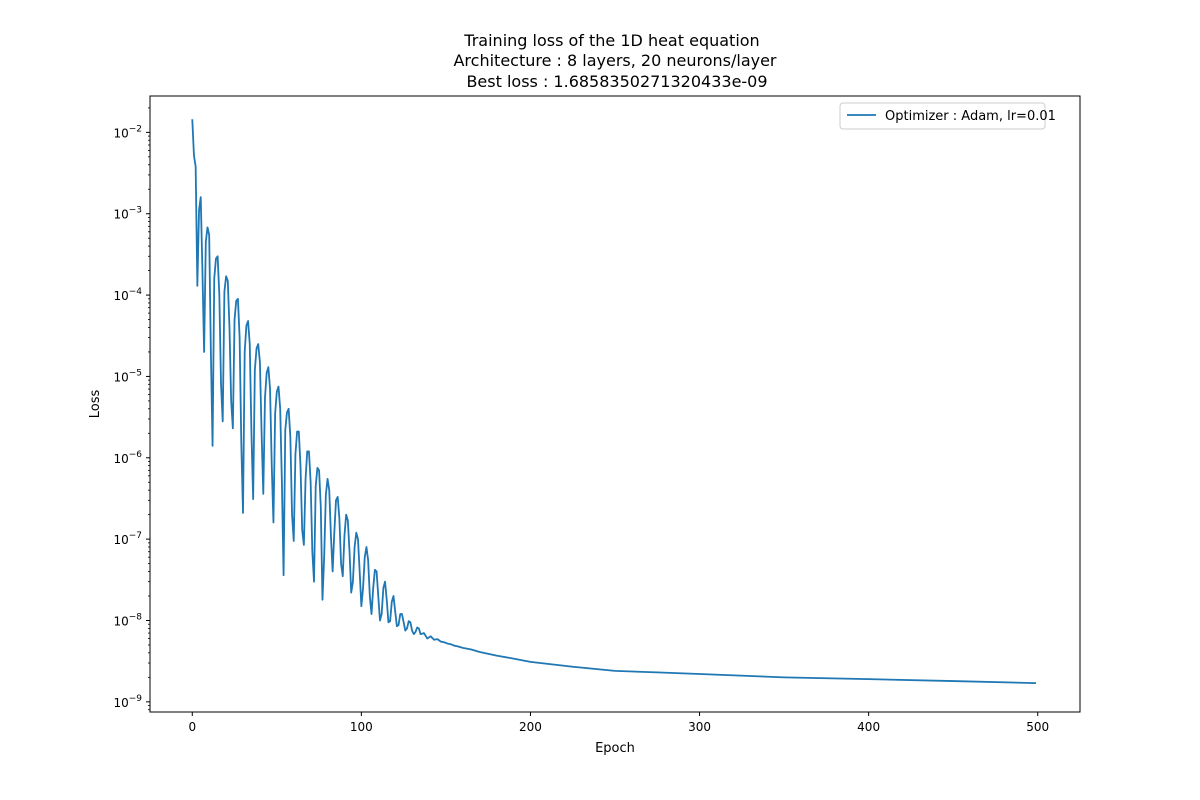 This screenshot has width=1200, height=800. What do you see at coordinates (127, 376) in the screenshot?
I see `y-tick-label: 10⁻⁵` at bounding box center [127, 376].